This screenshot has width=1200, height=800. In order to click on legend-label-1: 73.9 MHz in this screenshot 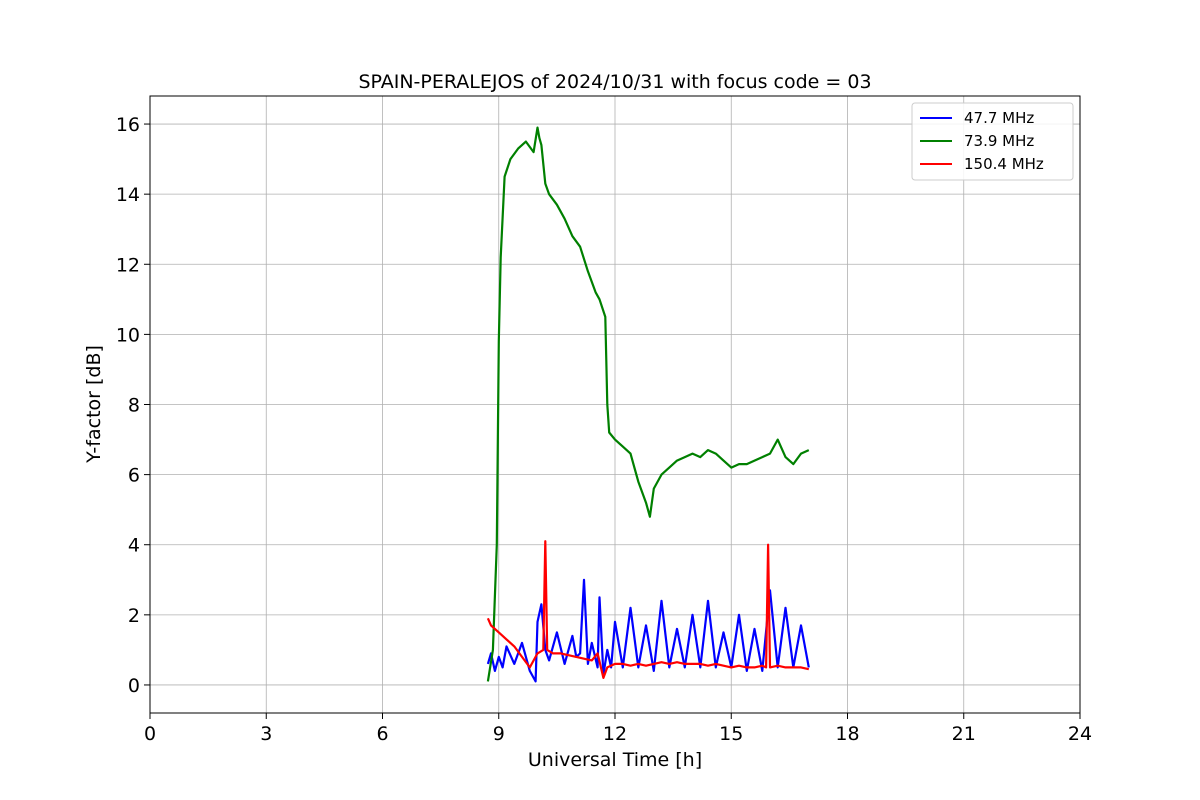, I will do `click(999, 141)`.